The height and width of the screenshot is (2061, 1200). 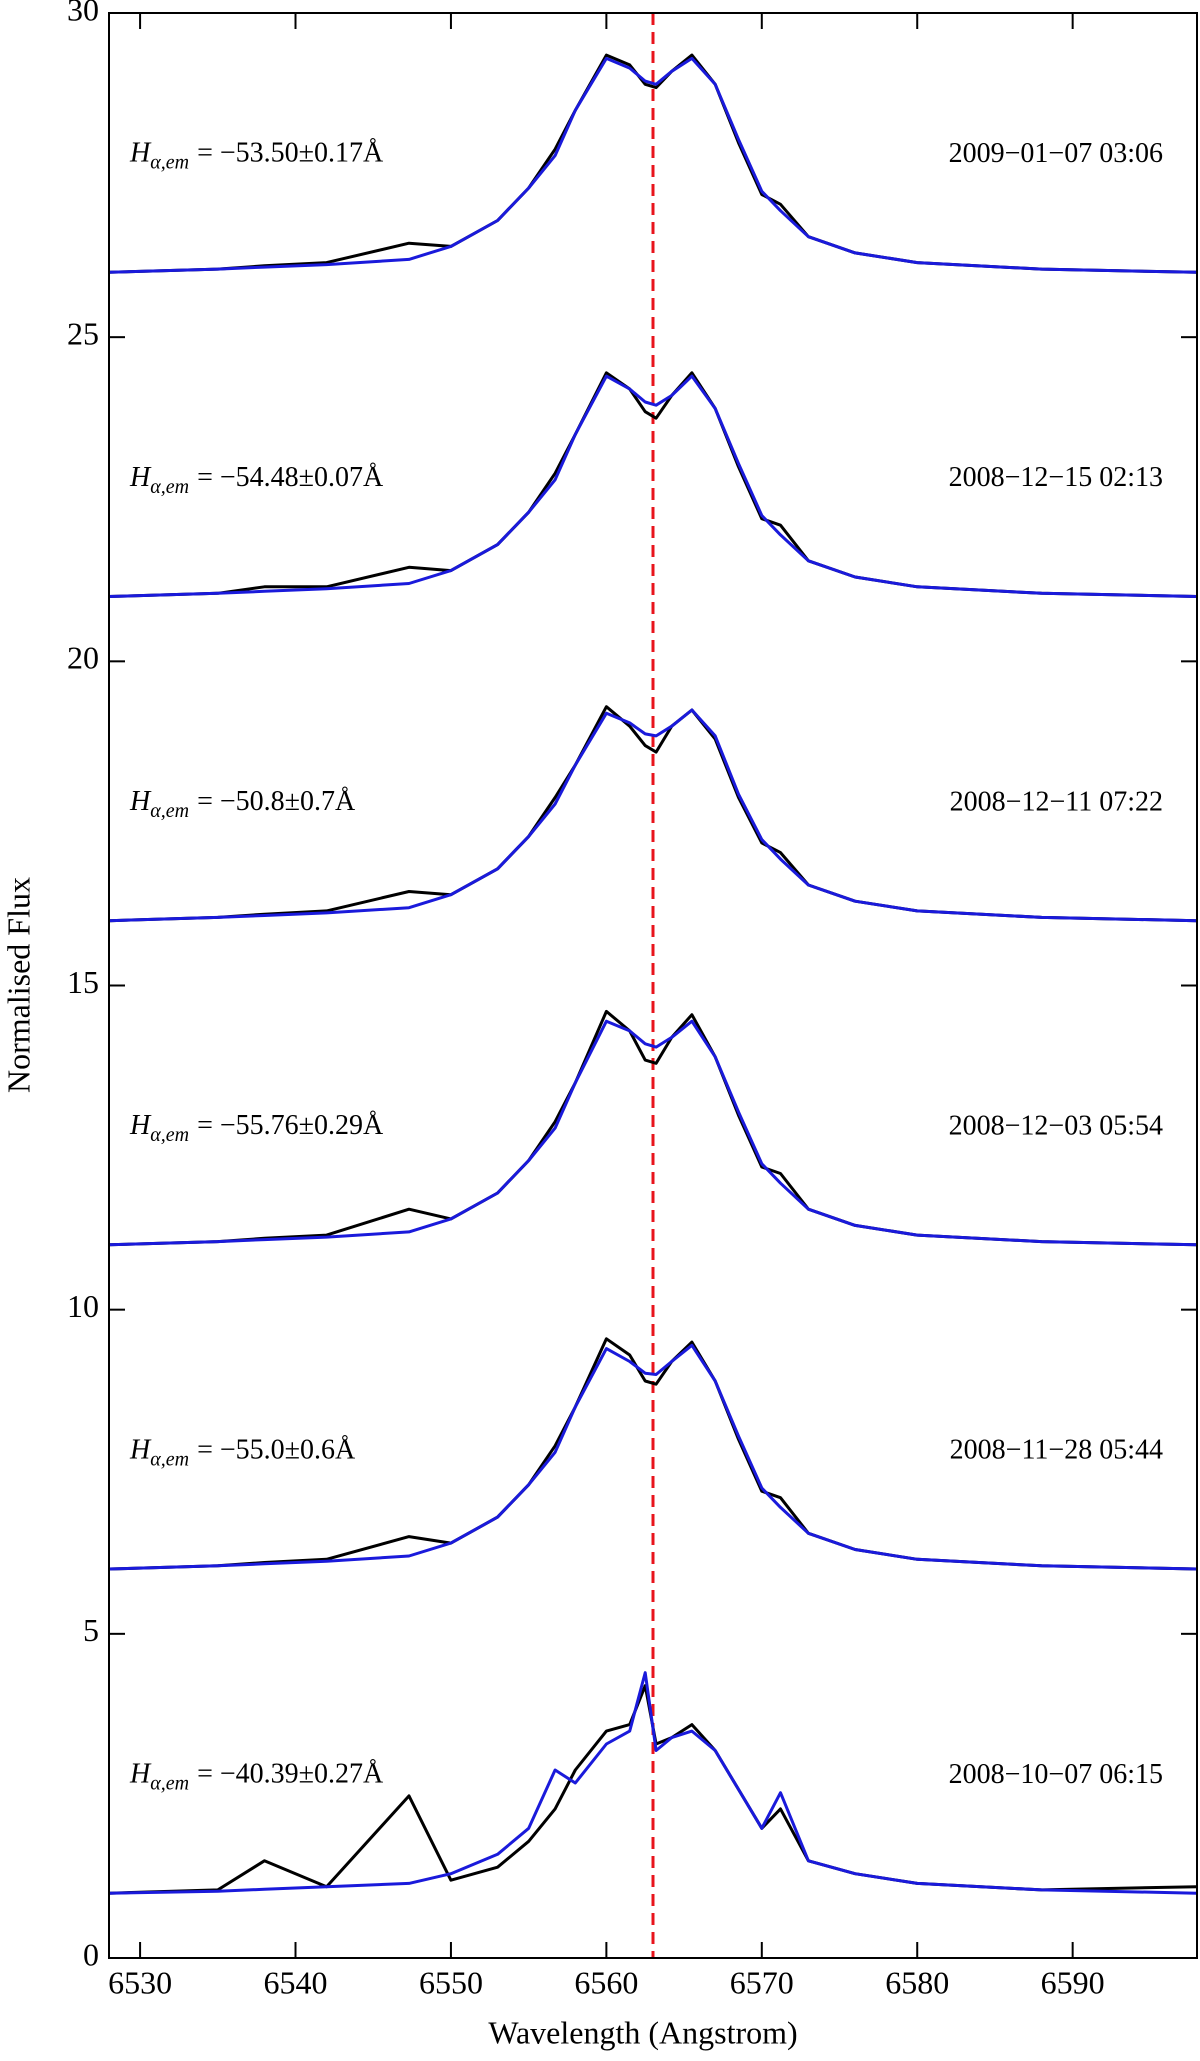 What do you see at coordinates (1056, 801) in the screenshot?
I see `date-label: 2008−12−11 07:22` at bounding box center [1056, 801].